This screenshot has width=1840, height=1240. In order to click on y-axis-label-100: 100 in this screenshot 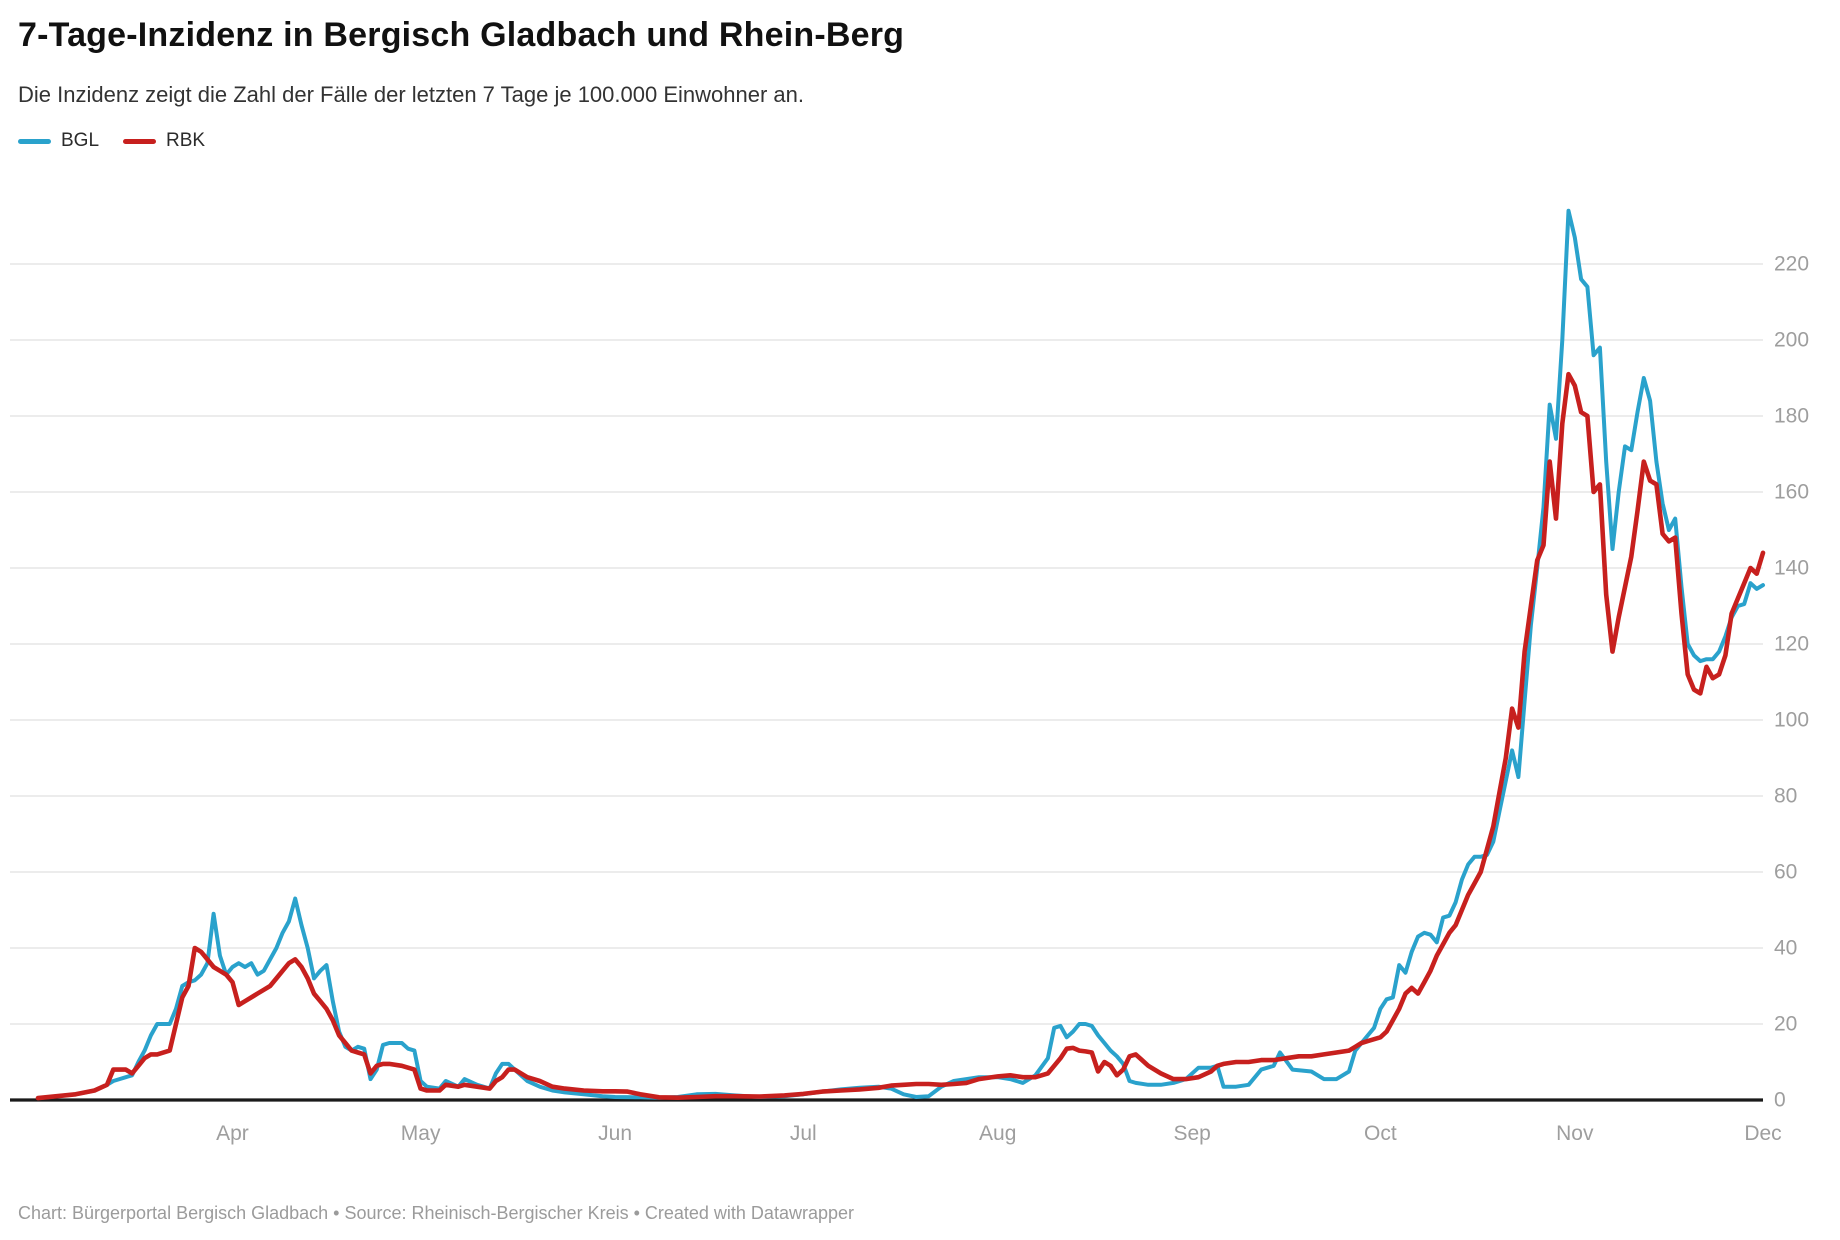, I will do `click(1791, 720)`.